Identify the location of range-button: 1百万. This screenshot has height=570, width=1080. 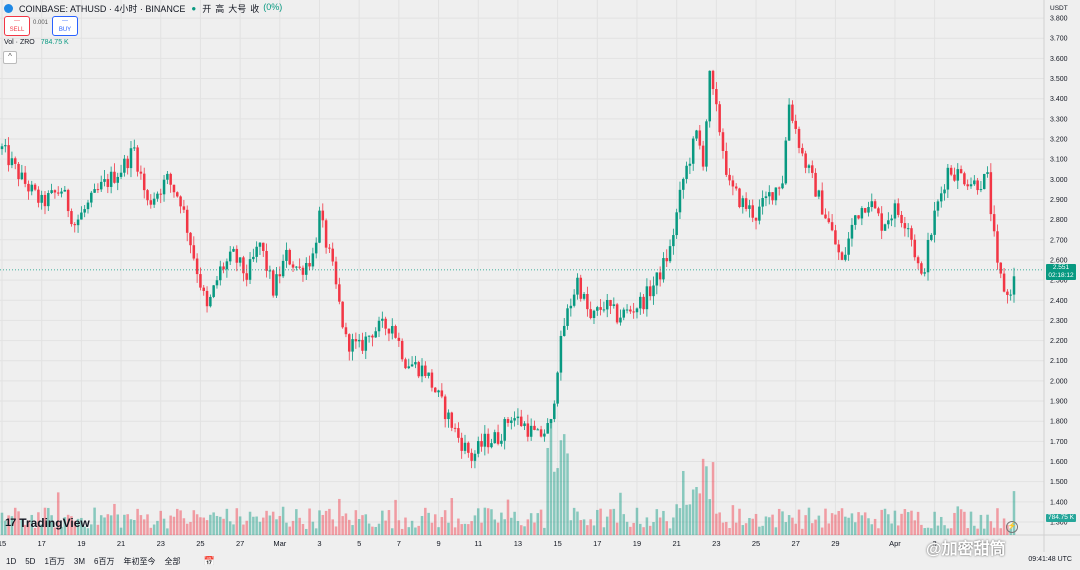
(54, 561).